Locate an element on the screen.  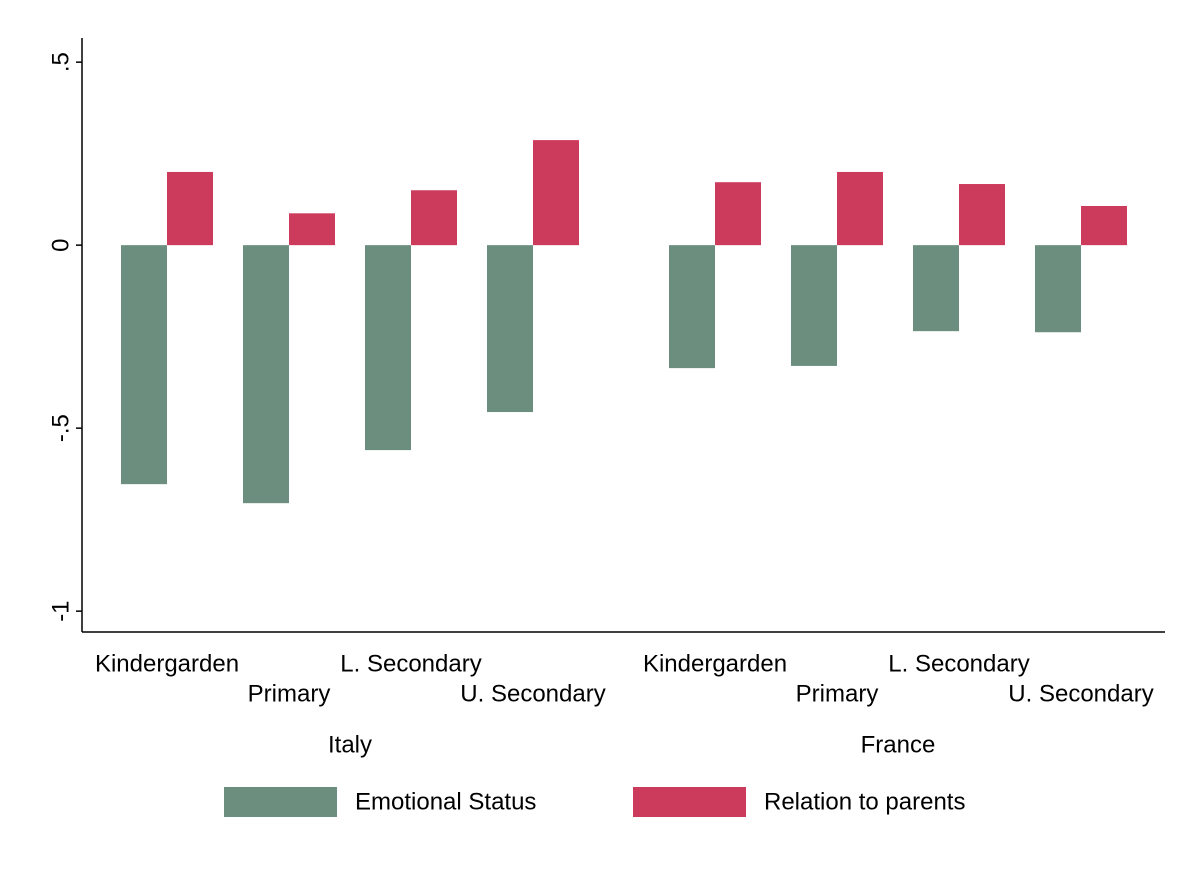
legend-label: Relation to parents is located at coordinates (864, 801).